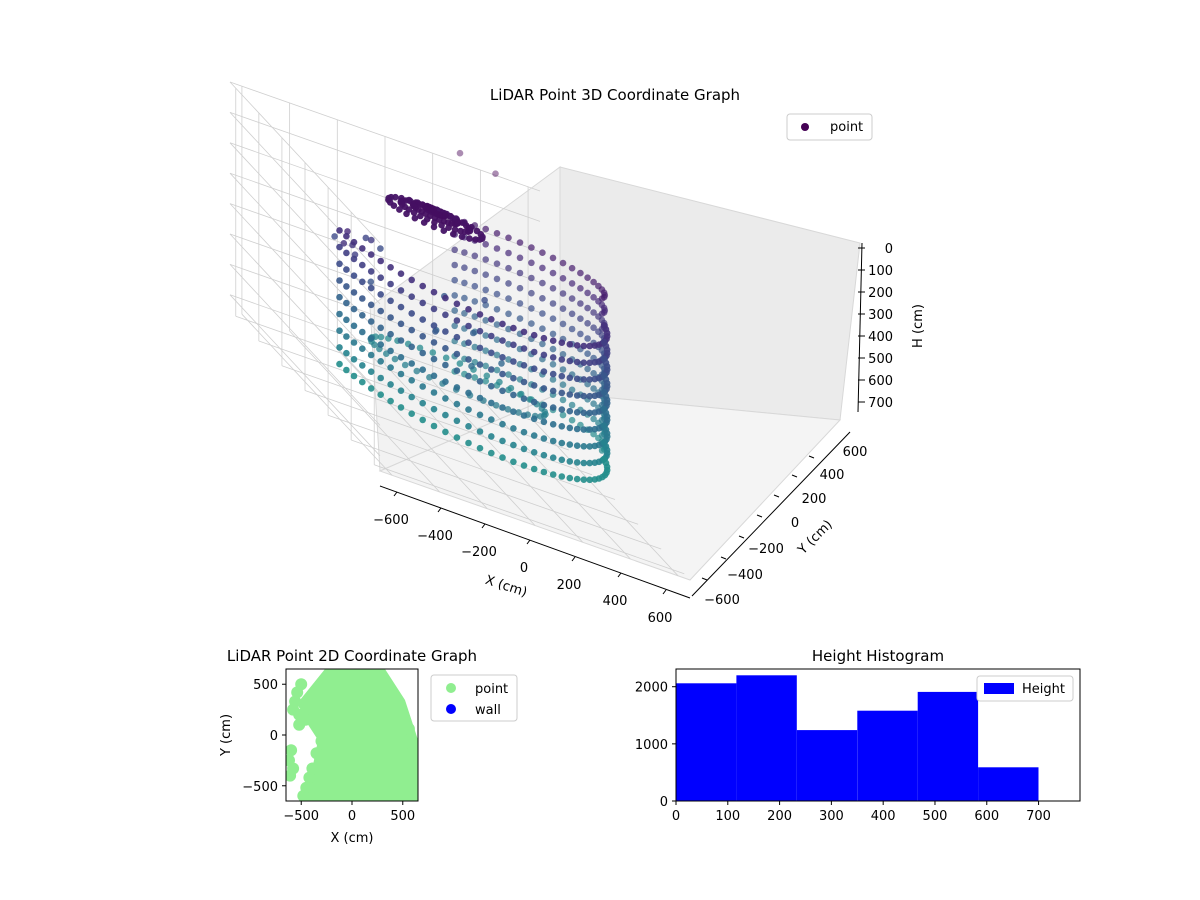 The height and width of the screenshot is (900, 1200). I want to click on histogram-legend: Height, so click(1025, 688).